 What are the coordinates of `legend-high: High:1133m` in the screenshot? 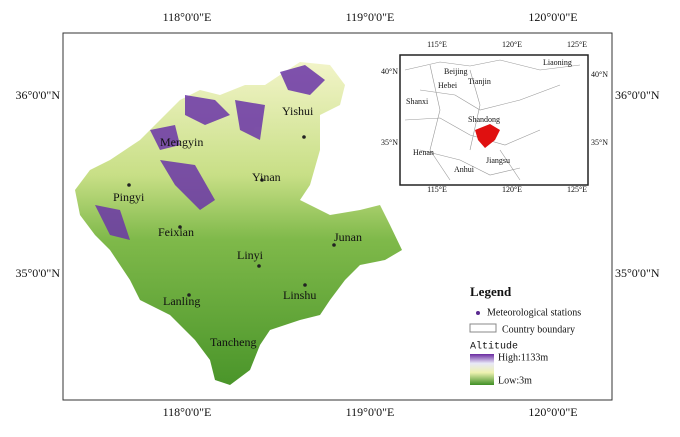 It's located at (523, 357).